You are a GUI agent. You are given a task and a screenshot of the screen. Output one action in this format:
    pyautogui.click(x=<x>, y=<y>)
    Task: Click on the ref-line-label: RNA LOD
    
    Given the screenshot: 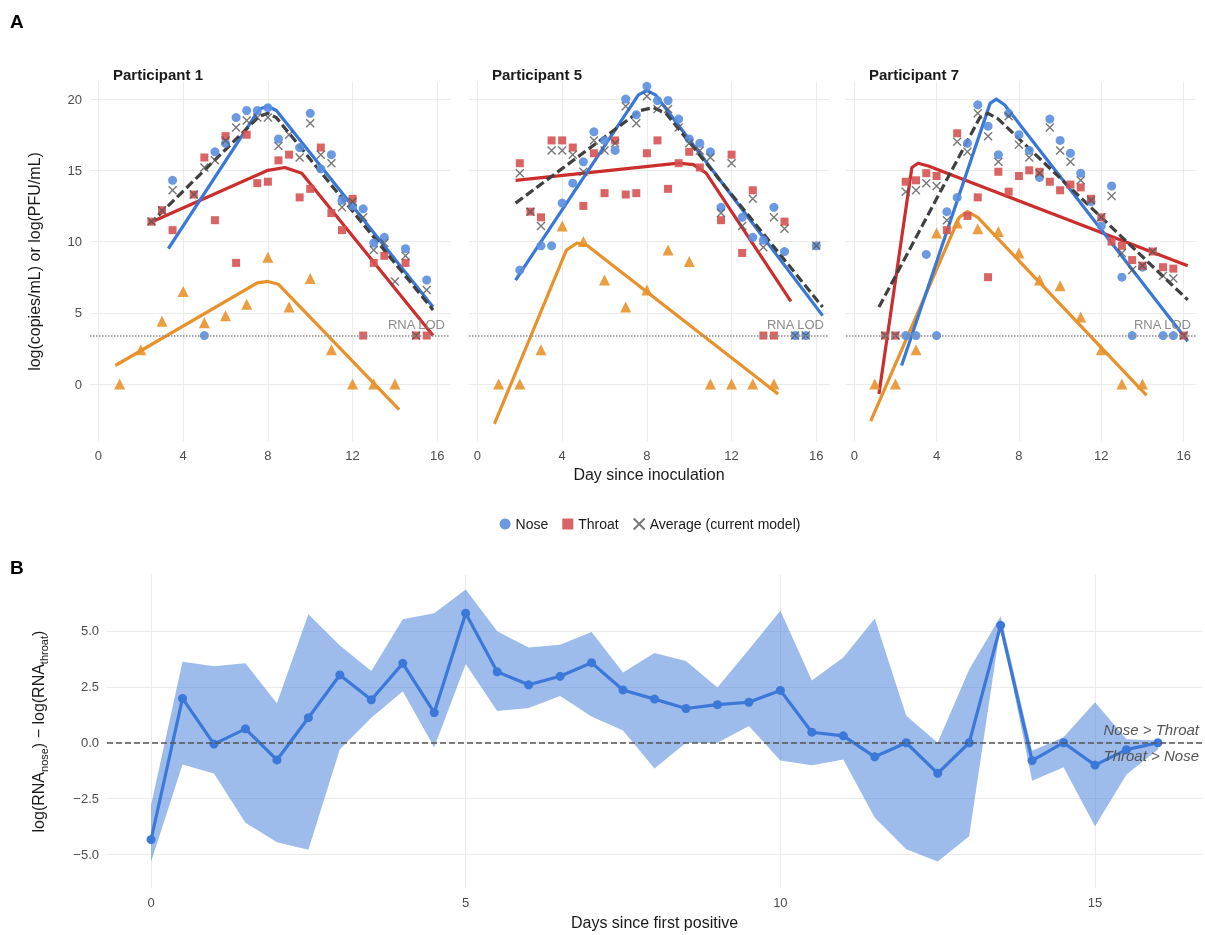 What is the action you would take?
    pyautogui.click(x=795, y=324)
    